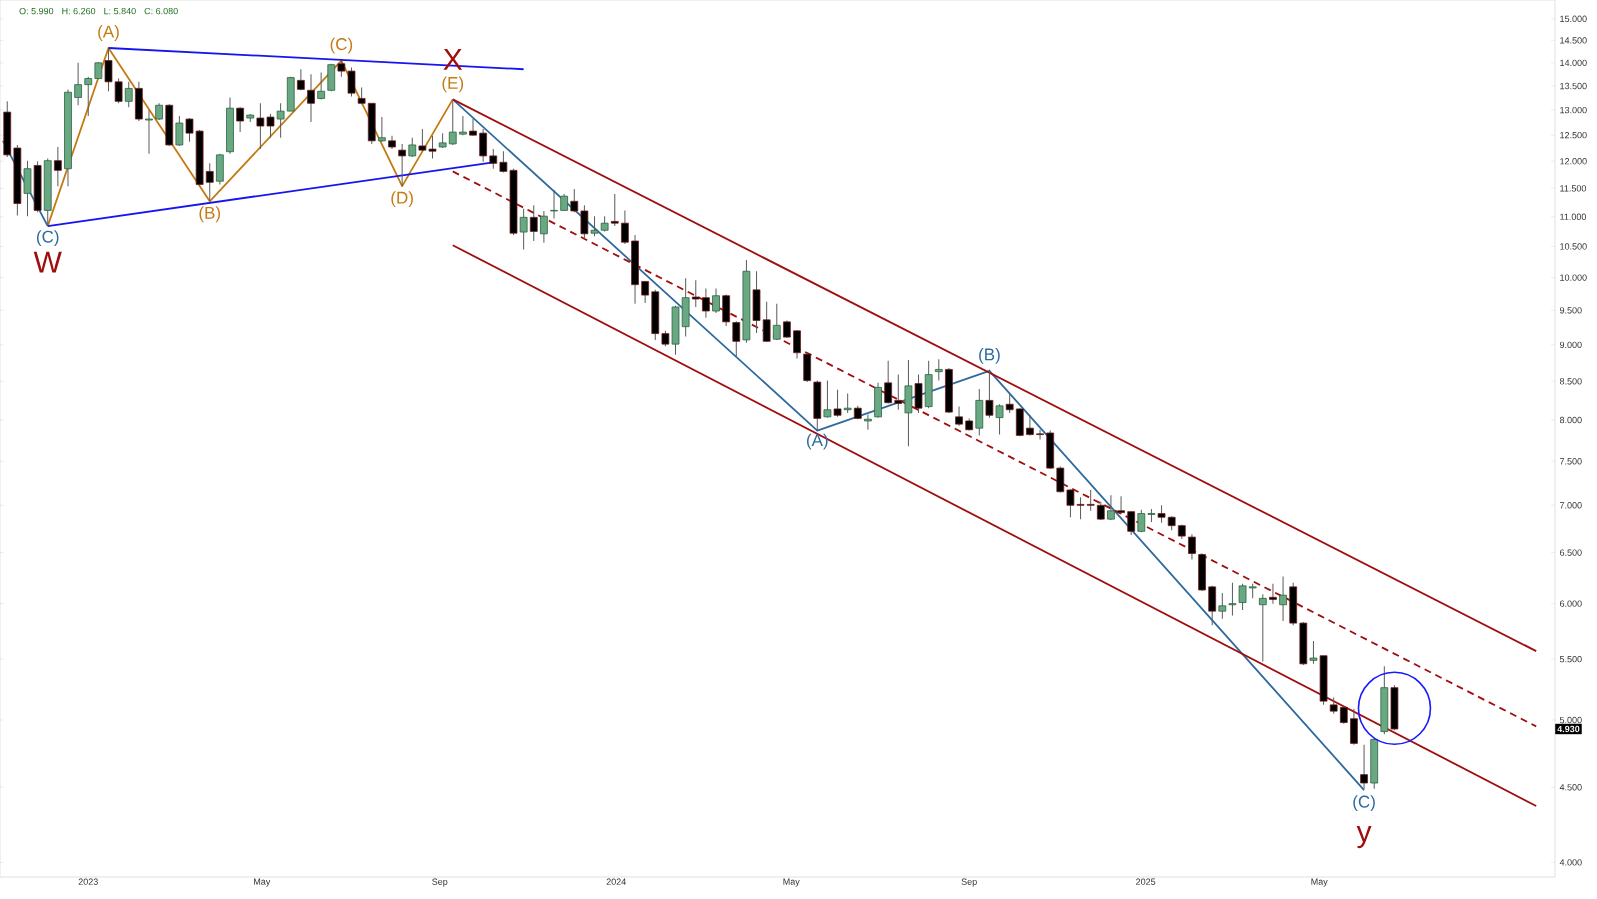 The width and height of the screenshot is (1597, 899). What do you see at coordinates (1573, 161) in the screenshot?
I see `y-tick-label: 12.000` at bounding box center [1573, 161].